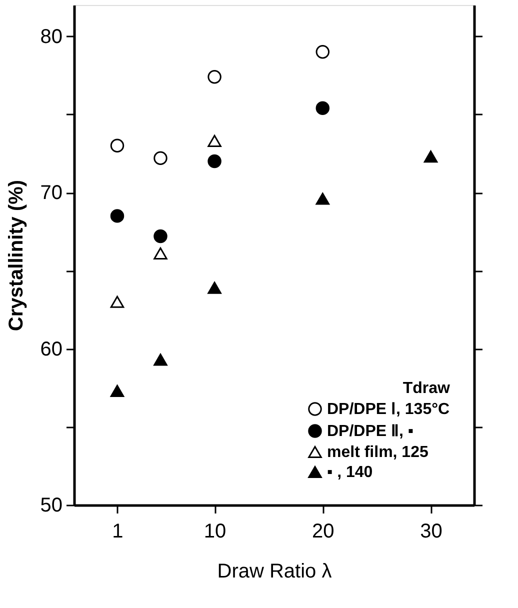  What do you see at coordinates (16, 256) in the screenshot?
I see `y-axis-title: Crystallinity (%)` at bounding box center [16, 256].